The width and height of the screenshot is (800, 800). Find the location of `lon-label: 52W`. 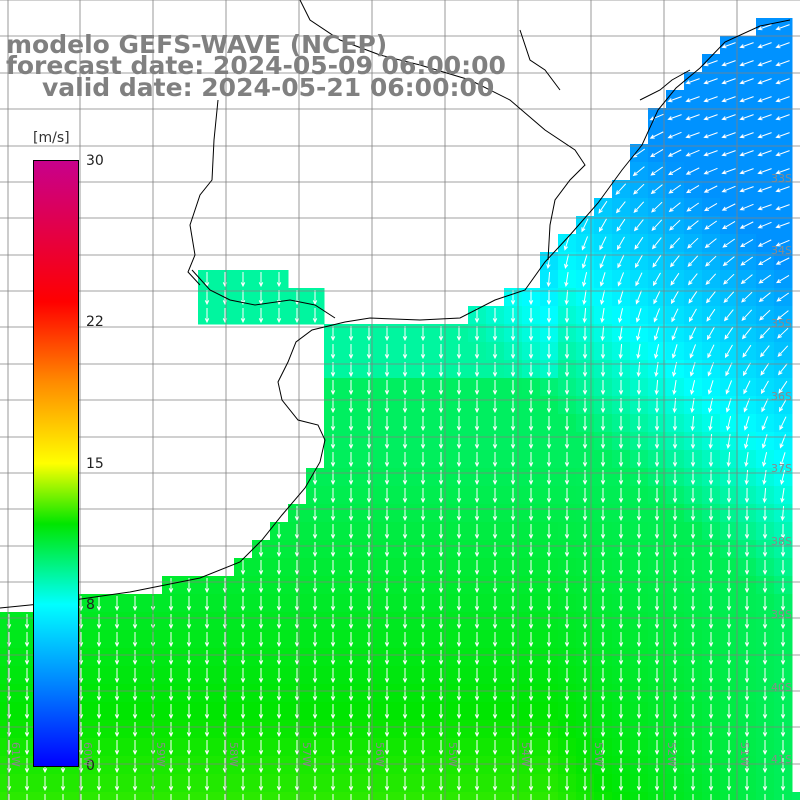

lon-label: 52W is located at coordinates (671, 754).